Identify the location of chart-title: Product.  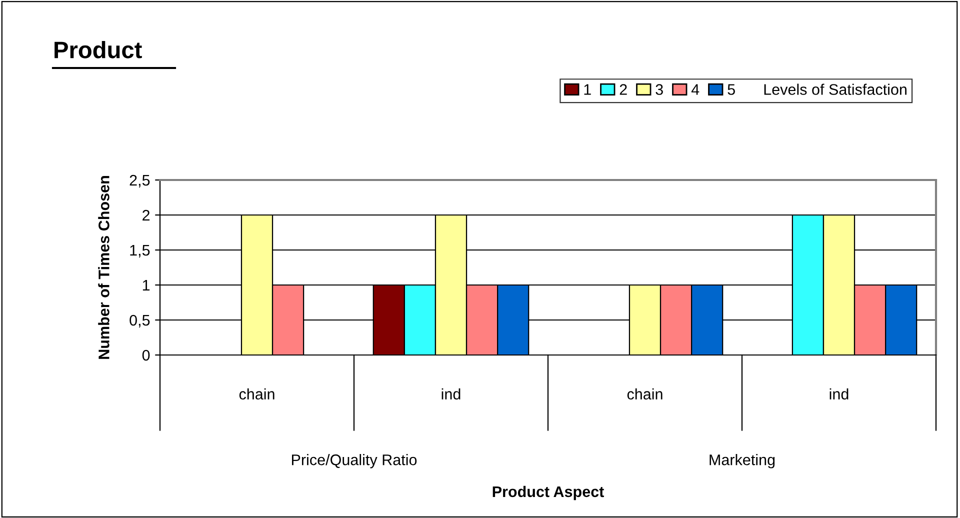
(98, 49).